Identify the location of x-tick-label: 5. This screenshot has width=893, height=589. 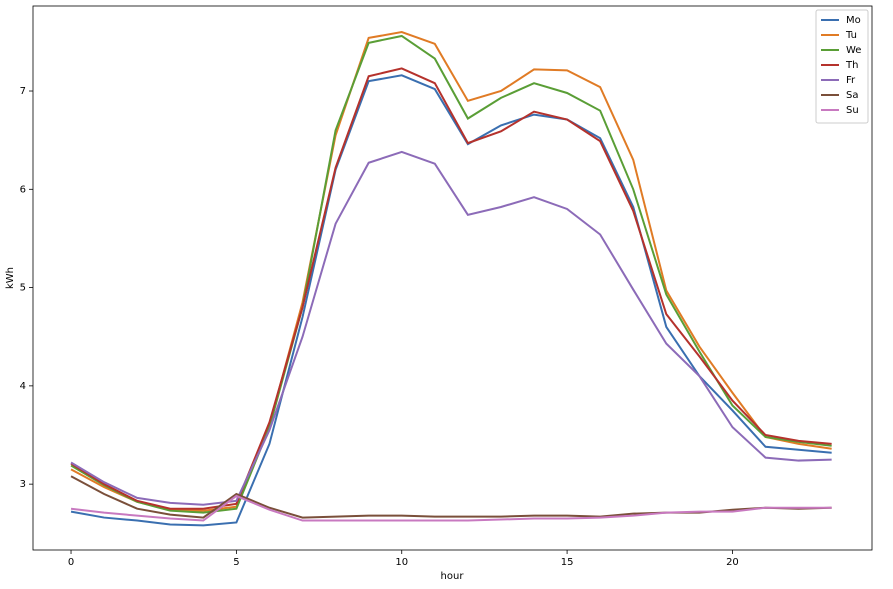
(236, 562).